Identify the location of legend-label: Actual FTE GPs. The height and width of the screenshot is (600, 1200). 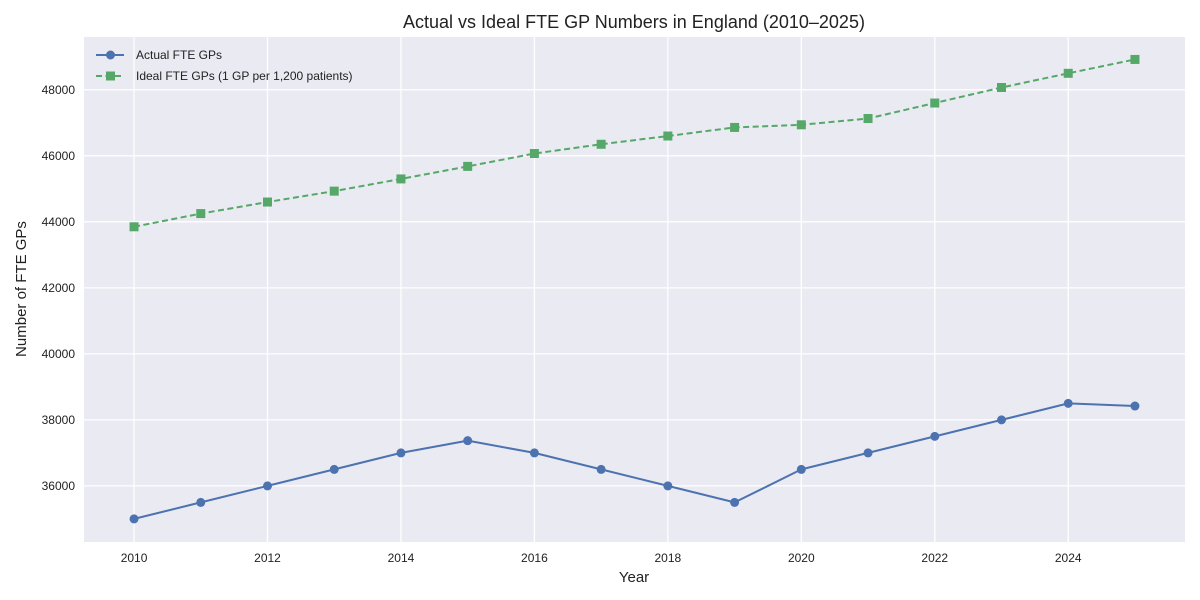
(179, 55).